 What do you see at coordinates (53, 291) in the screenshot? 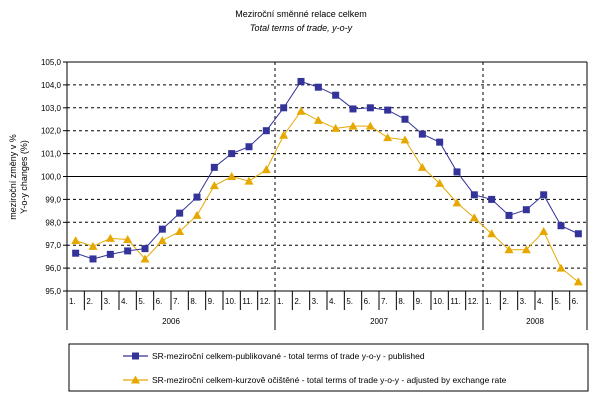
I see `y-tick-label: 95,0` at bounding box center [53, 291].